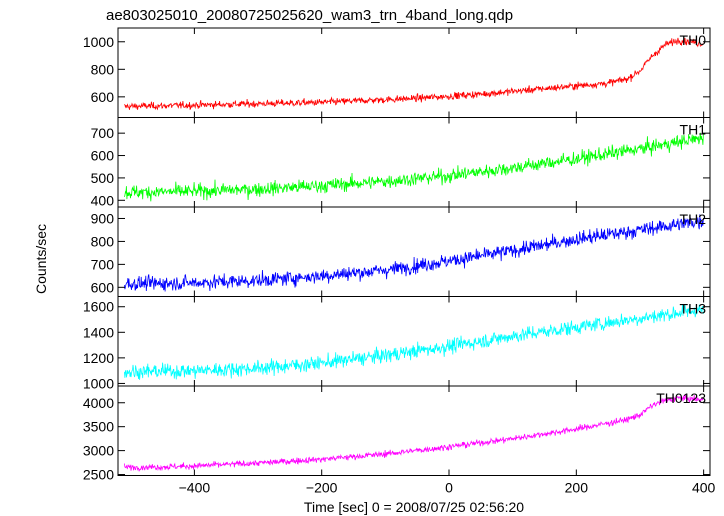  I want to click on series-label-th0123: TH0123, so click(681, 398).